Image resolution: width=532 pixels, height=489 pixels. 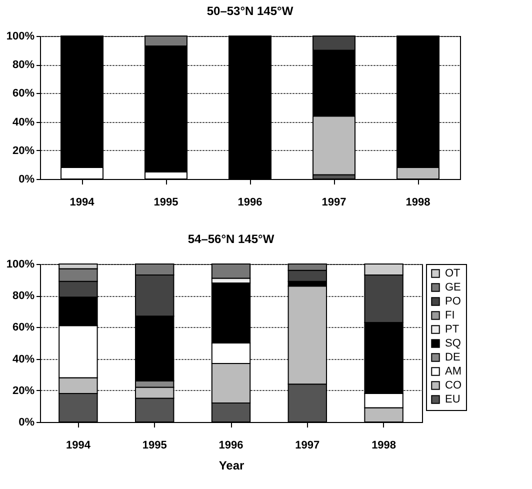 What do you see at coordinates (452, 358) in the screenshot?
I see `legend-label: DE` at bounding box center [452, 358].